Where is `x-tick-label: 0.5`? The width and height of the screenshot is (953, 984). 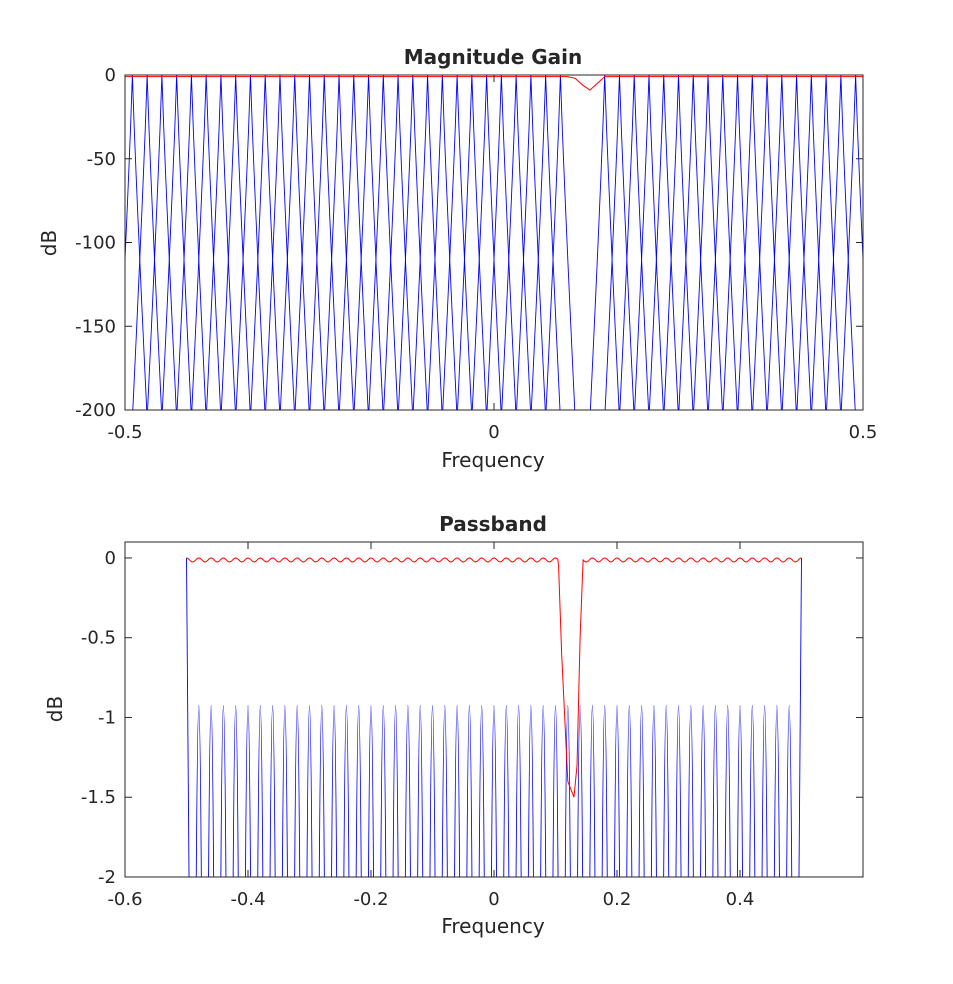
x-tick-label: 0.5 is located at coordinates (863, 432).